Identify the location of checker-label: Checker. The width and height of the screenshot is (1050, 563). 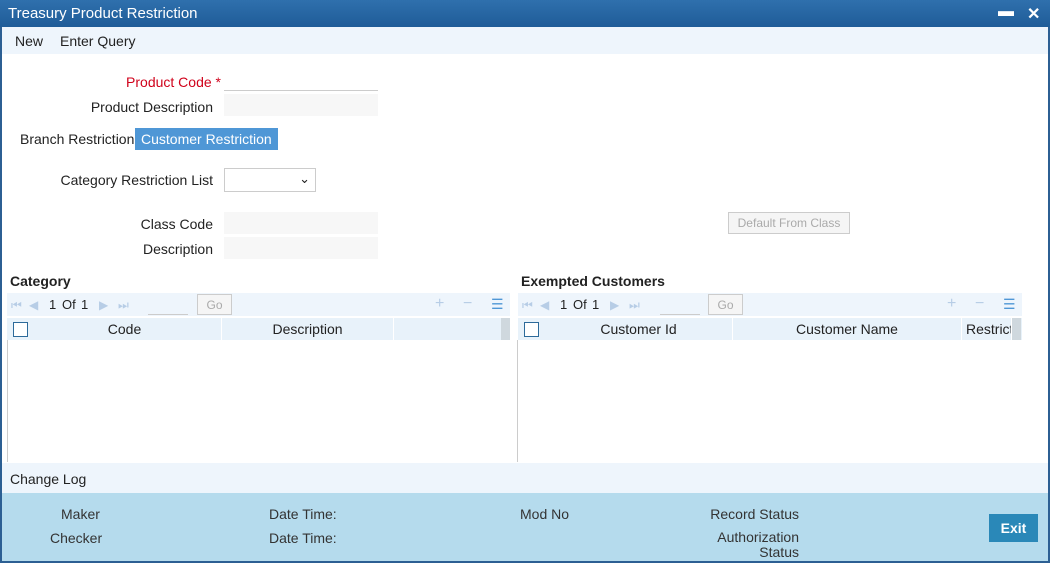
(76, 538).